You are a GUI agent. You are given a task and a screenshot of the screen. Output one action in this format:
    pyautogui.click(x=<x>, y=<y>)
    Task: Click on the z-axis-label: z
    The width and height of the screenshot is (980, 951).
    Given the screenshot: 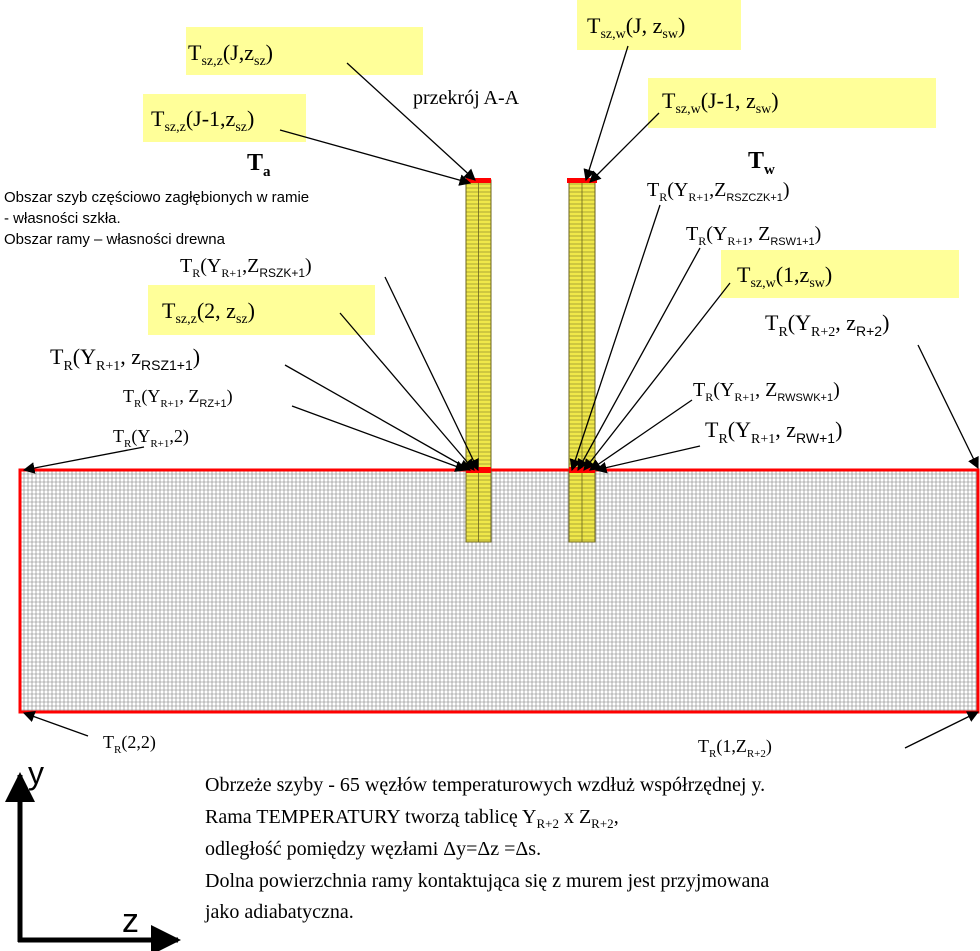 What is the action you would take?
    pyautogui.click(x=130, y=921)
    